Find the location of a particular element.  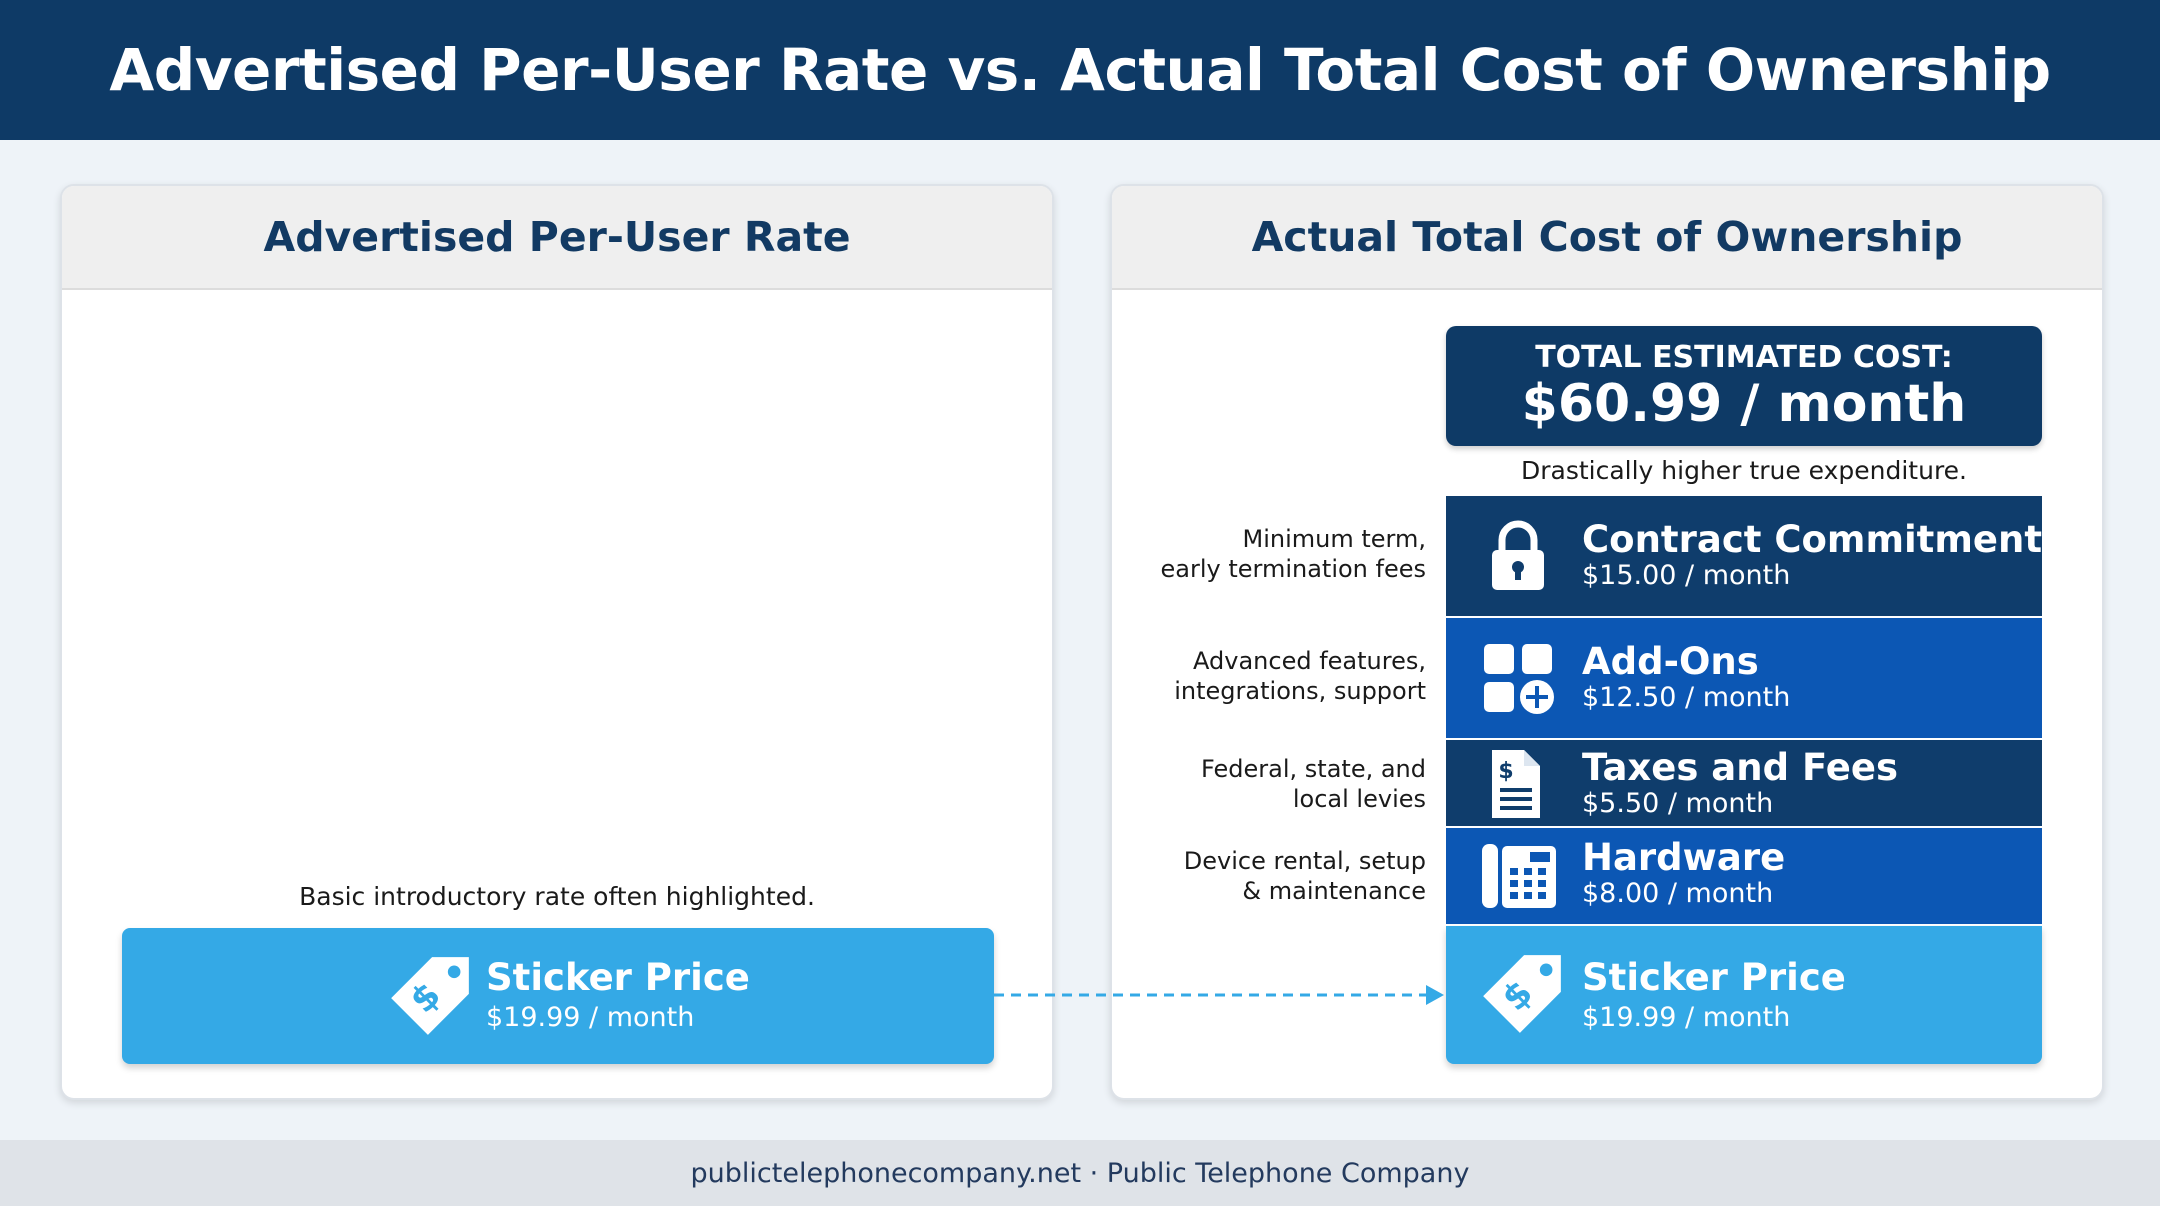

add-ons-price: $12.50 / month is located at coordinates (1686, 697).